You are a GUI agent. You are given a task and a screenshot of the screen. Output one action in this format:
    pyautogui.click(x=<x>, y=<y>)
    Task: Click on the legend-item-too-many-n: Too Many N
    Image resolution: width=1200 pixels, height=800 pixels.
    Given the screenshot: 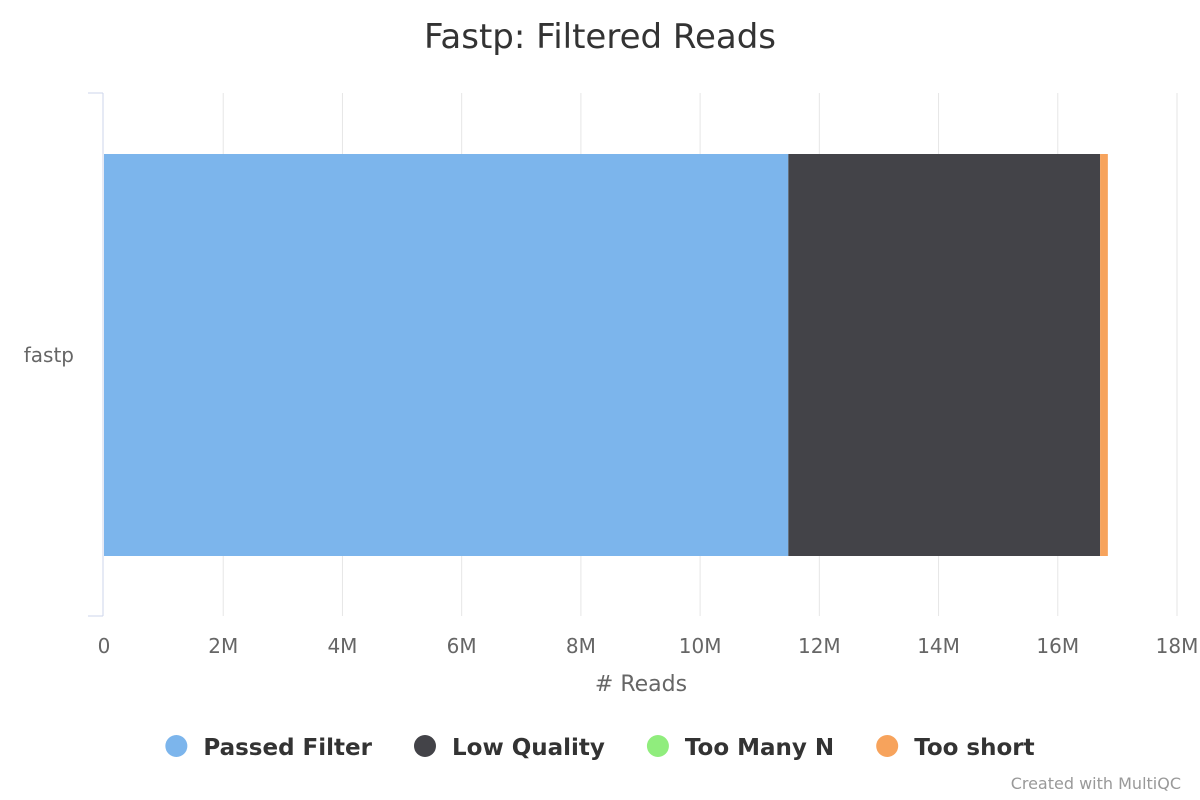 What is the action you would take?
    pyautogui.click(x=740, y=748)
    